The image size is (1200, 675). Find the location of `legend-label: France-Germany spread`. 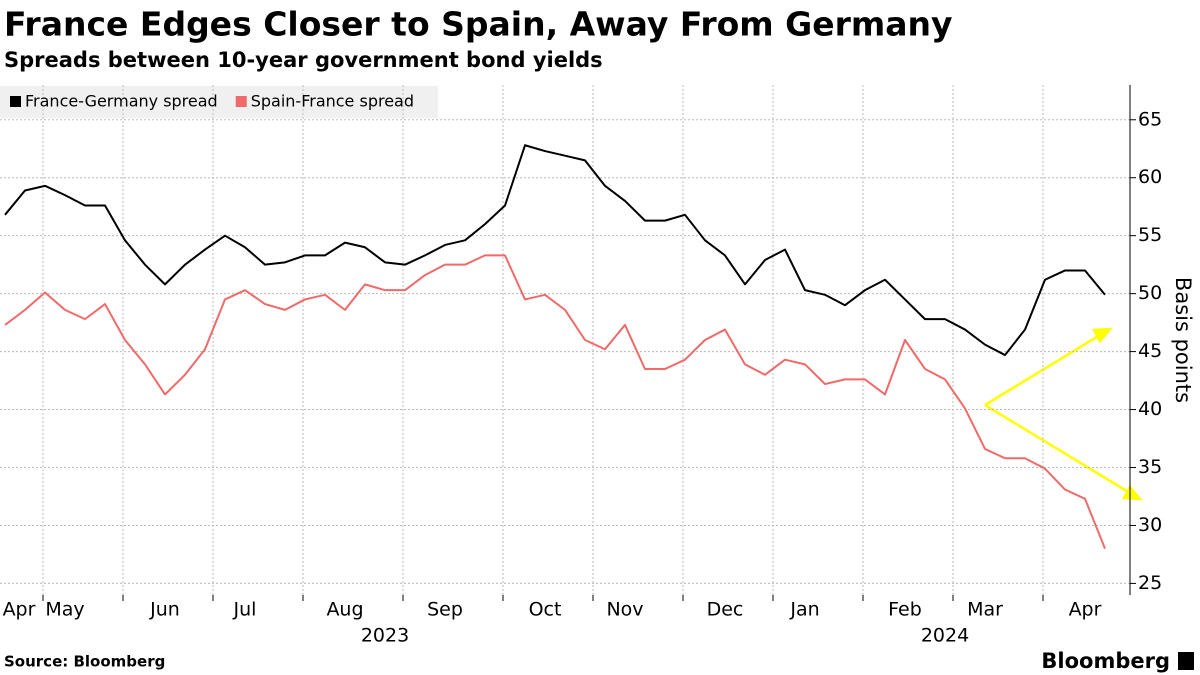

legend-label: France-Germany spread is located at coordinates (121, 101).